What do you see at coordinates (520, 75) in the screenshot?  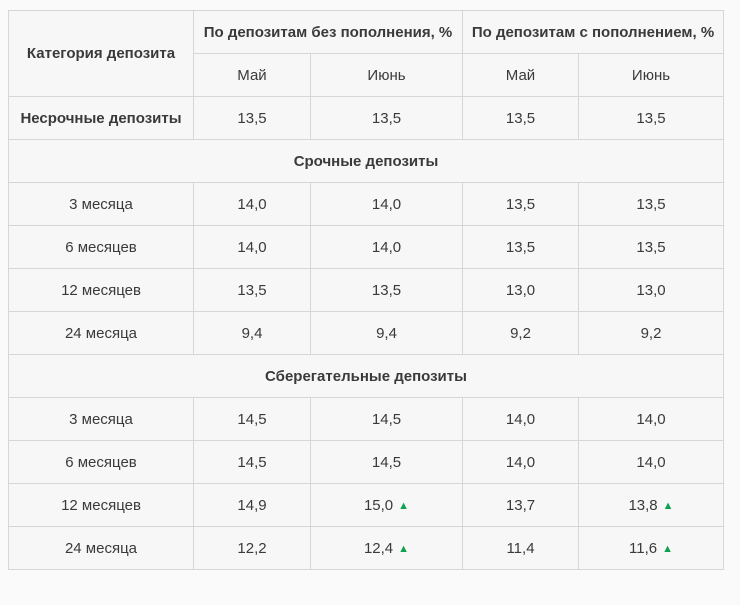 I see `month-header-may-2: Май` at bounding box center [520, 75].